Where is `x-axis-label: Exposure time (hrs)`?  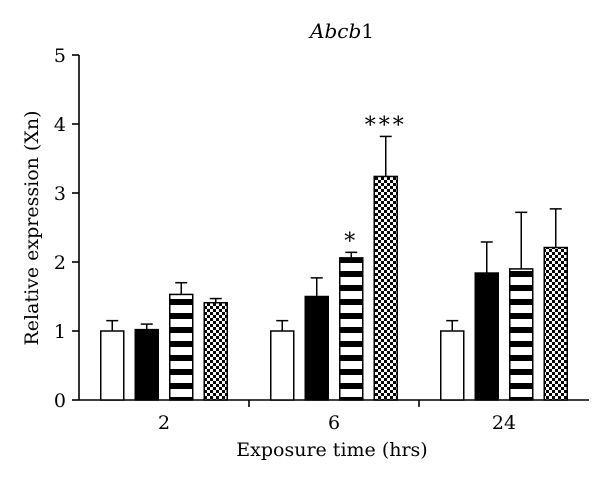 x-axis-label: Exposure time (hrs) is located at coordinates (331, 450).